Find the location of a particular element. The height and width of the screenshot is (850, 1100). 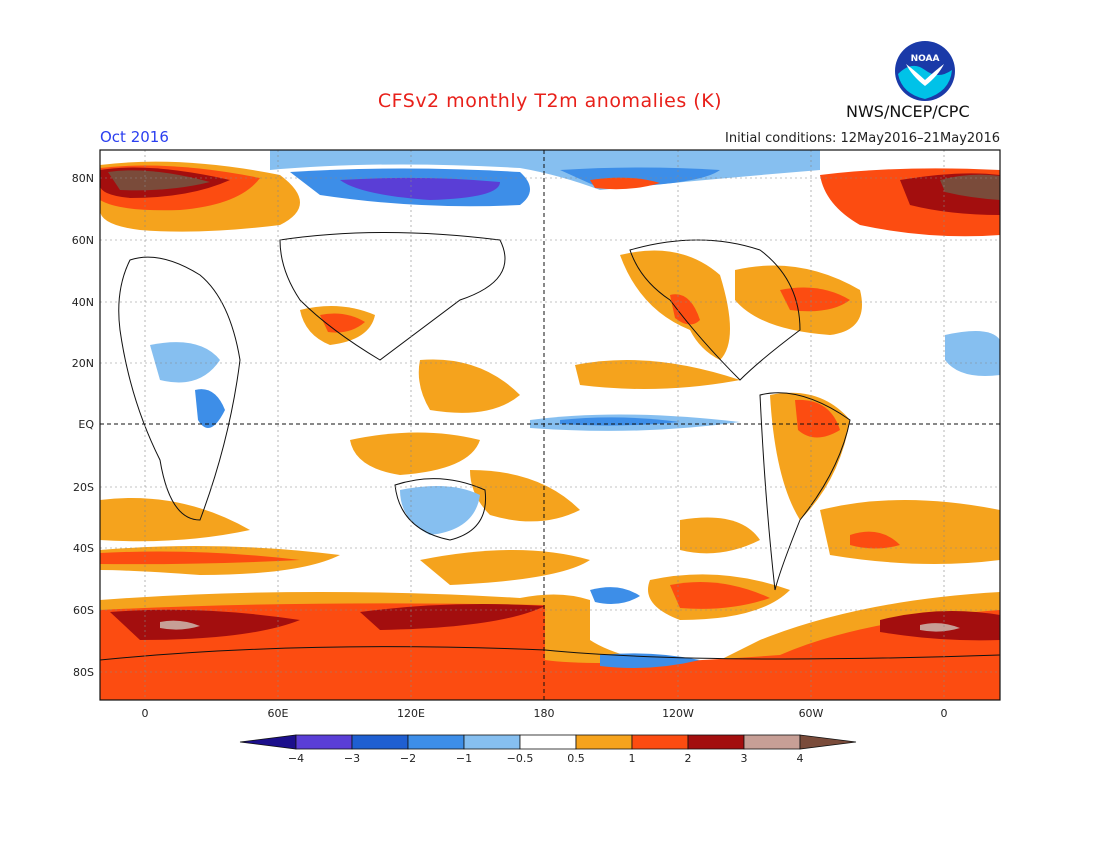

agency-label: NWS/NCEP/CPC is located at coordinates (908, 111).